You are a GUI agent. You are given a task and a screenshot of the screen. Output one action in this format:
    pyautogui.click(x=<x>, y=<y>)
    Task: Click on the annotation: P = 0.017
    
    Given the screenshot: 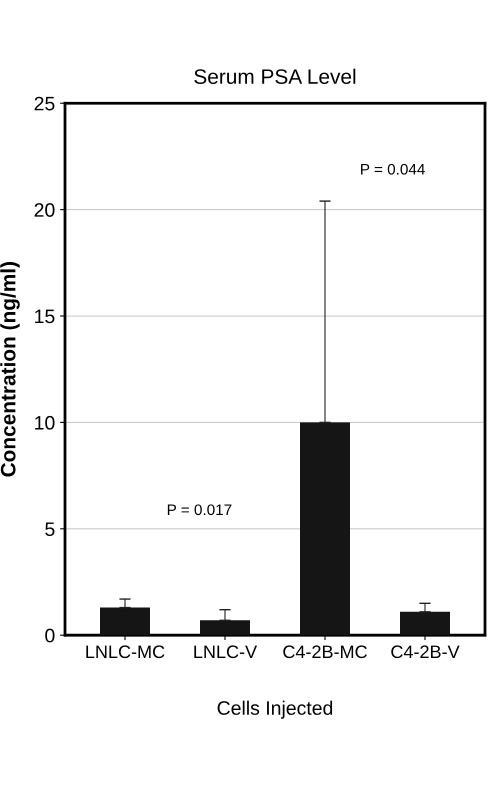 What is the action you would take?
    pyautogui.click(x=200, y=510)
    